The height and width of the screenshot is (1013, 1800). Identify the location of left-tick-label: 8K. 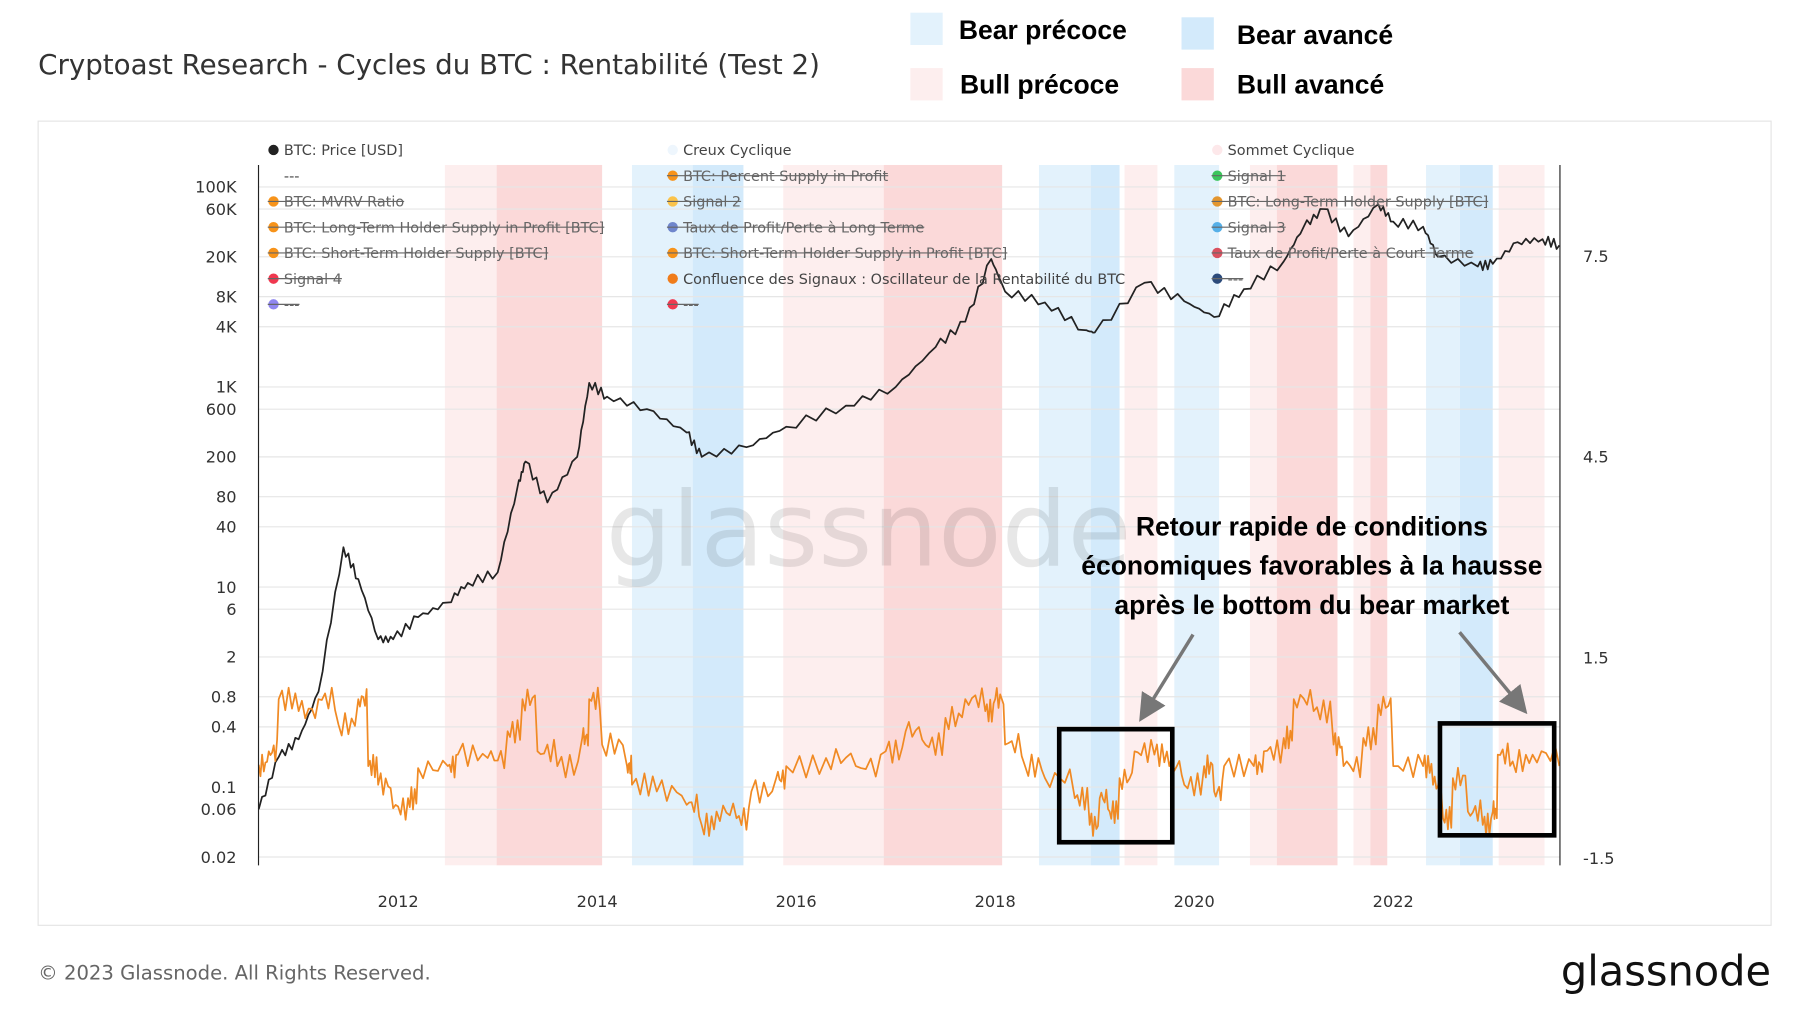
(226, 296).